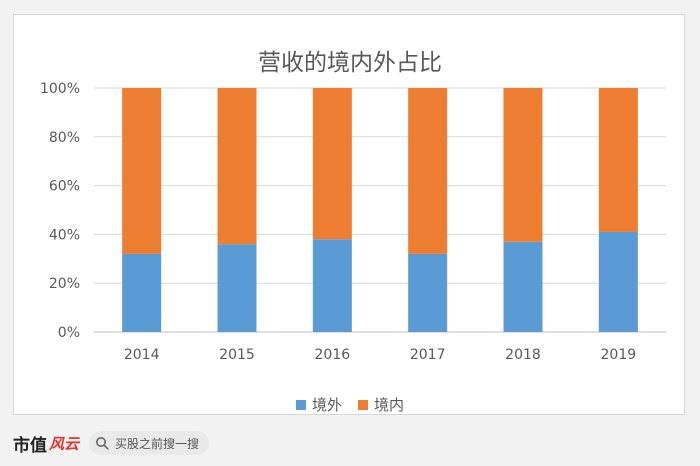 The height and width of the screenshot is (466, 700). What do you see at coordinates (326, 405) in the screenshot?
I see `legend-label-overseas: 境外` at bounding box center [326, 405].